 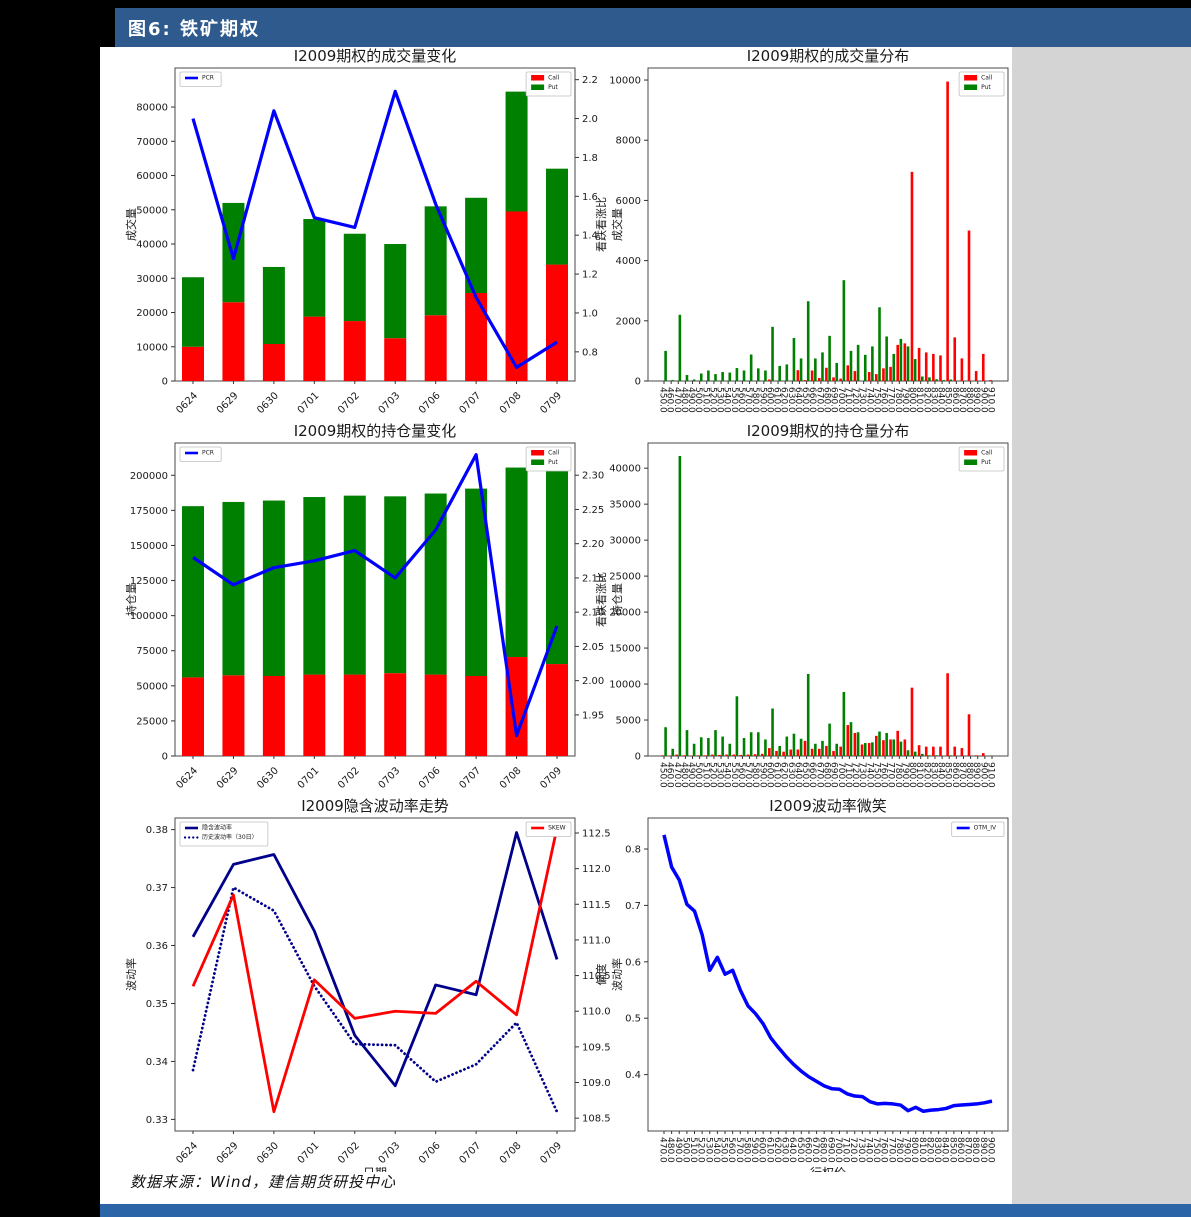 I want to click on svg-text: 0624, so click(x=187, y=1153).